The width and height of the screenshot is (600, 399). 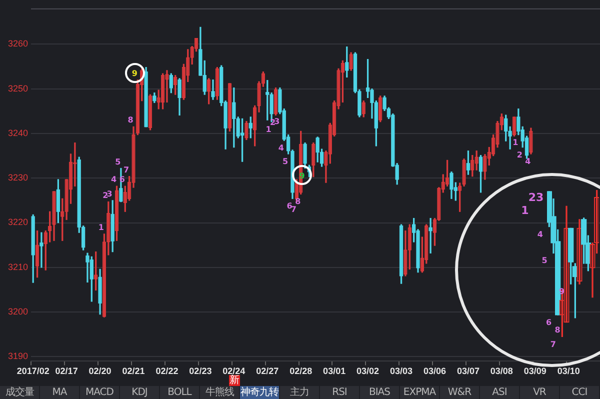 I want to click on y-tick-label: 3210, so click(x=18, y=267).